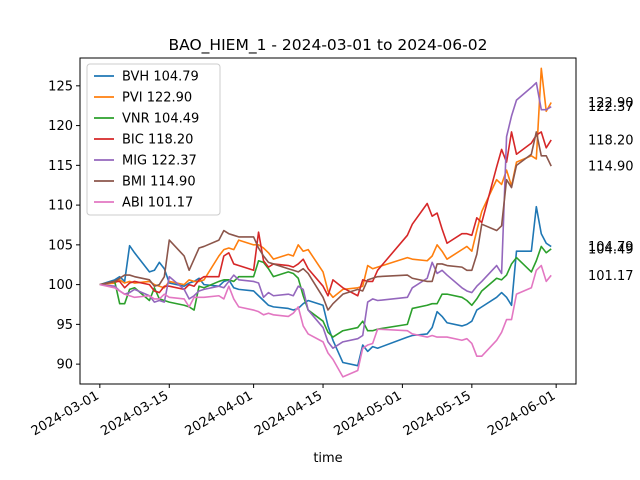  What do you see at coordinates (60, 126) in the screenshot?
I see `y-tick-label: 120` at bounding box center [60, 126].